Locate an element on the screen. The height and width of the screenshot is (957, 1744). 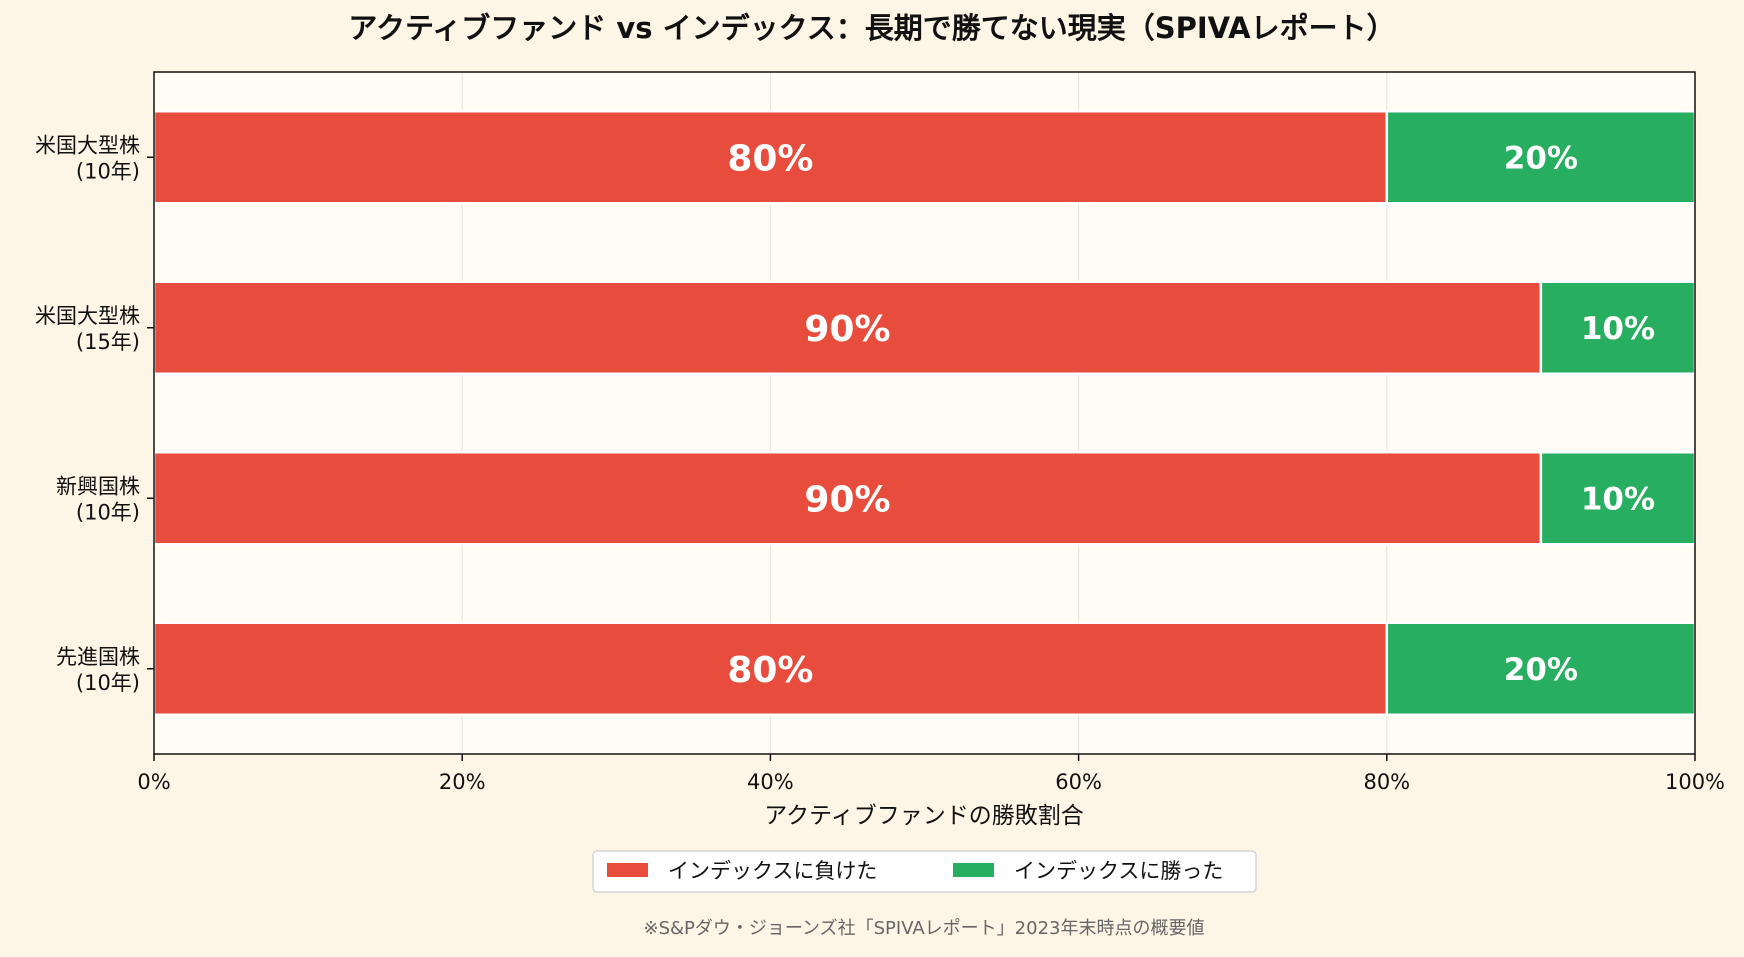
legend-box is located at coordinates (924, 871).